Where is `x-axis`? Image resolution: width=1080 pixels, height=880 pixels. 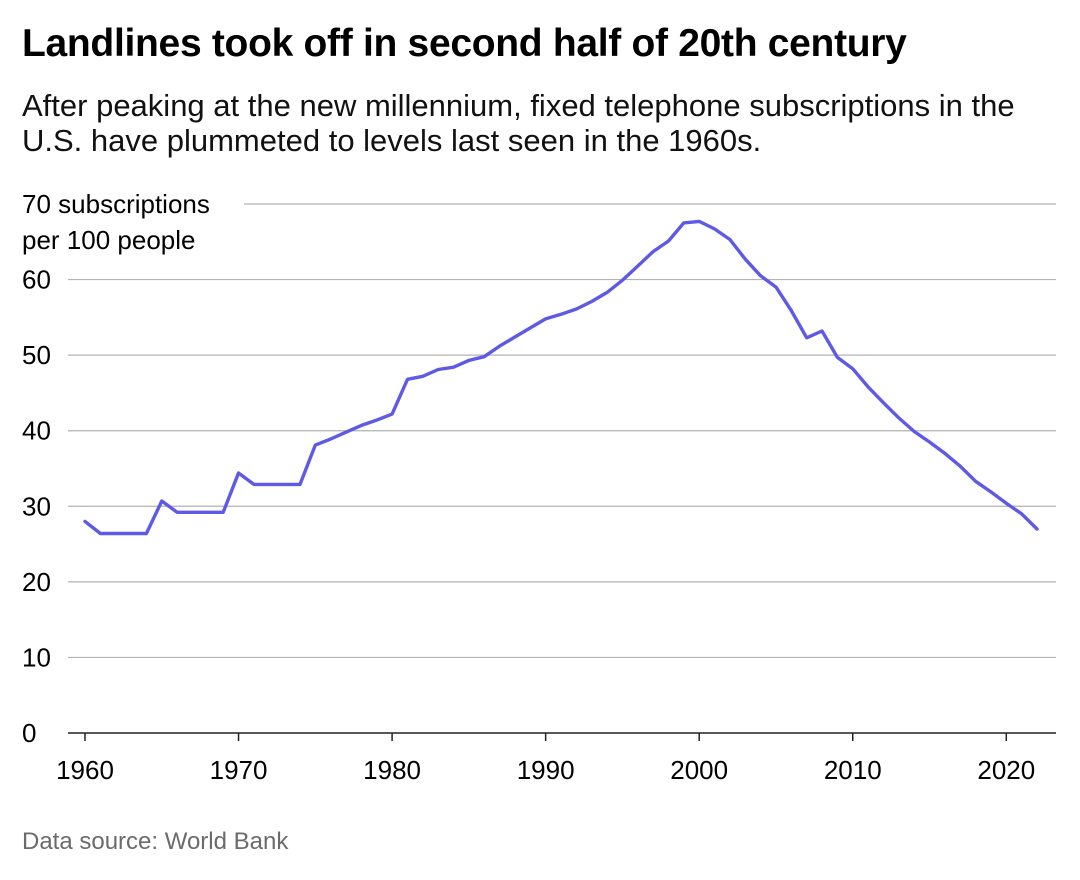 x-axis is located at coordinates (562, 736).